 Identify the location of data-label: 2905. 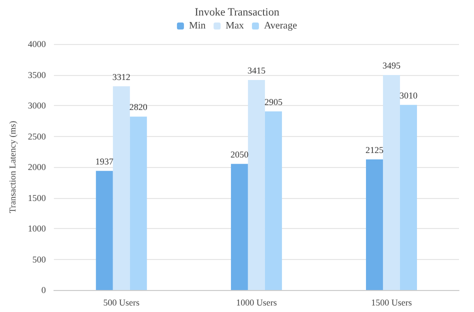
(273, 101).